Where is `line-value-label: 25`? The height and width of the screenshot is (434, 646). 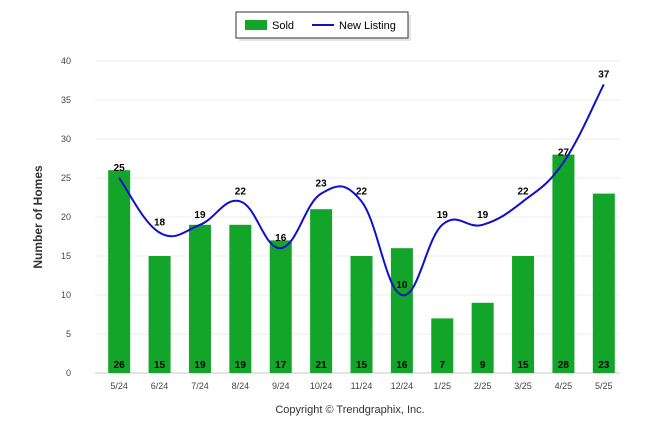
line-value-label: 25 is located at coordinates (120, 168).